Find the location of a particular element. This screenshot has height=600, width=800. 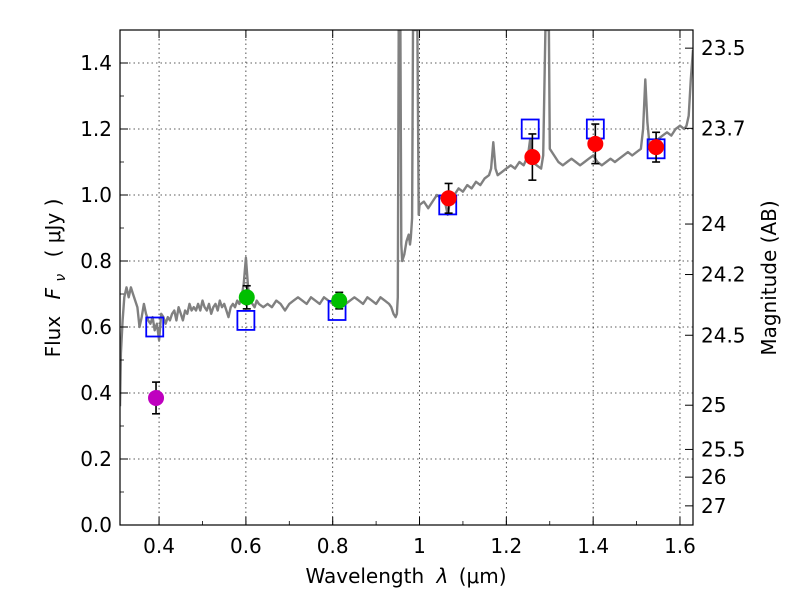

mag-tick-label: 27 is located at coordinates (713, 506).